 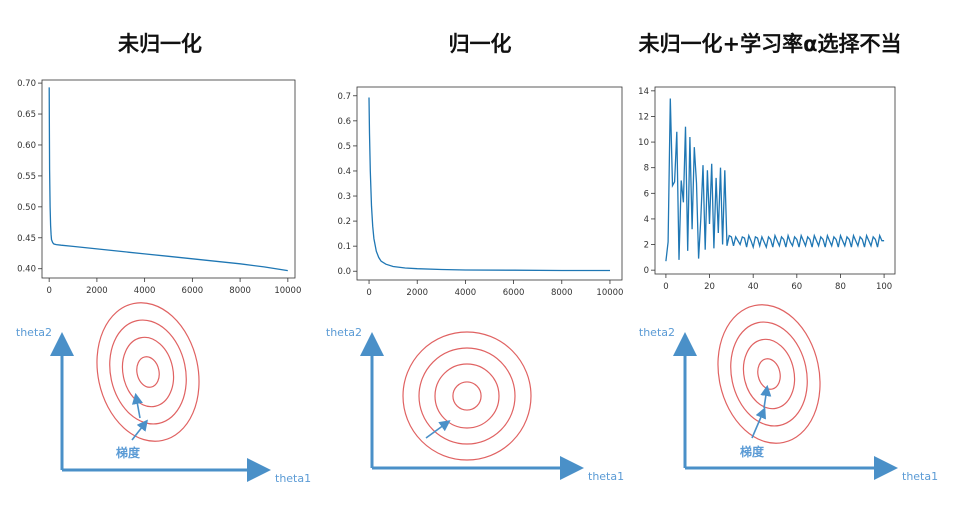 I want to click on y-tick-label: 0.50, so click(x=26, y=208).